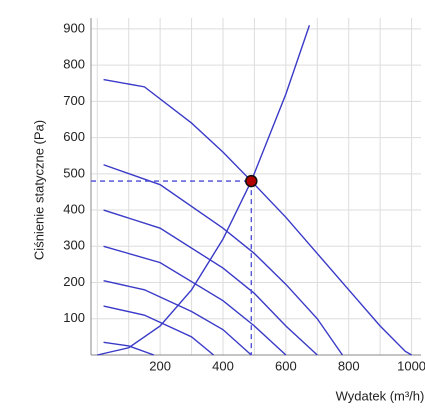 This screenshot has width=425, height=419. Describe the element at coordinates (223, 365) in the screenshot. I see `x-tick-label: 400` at that location.